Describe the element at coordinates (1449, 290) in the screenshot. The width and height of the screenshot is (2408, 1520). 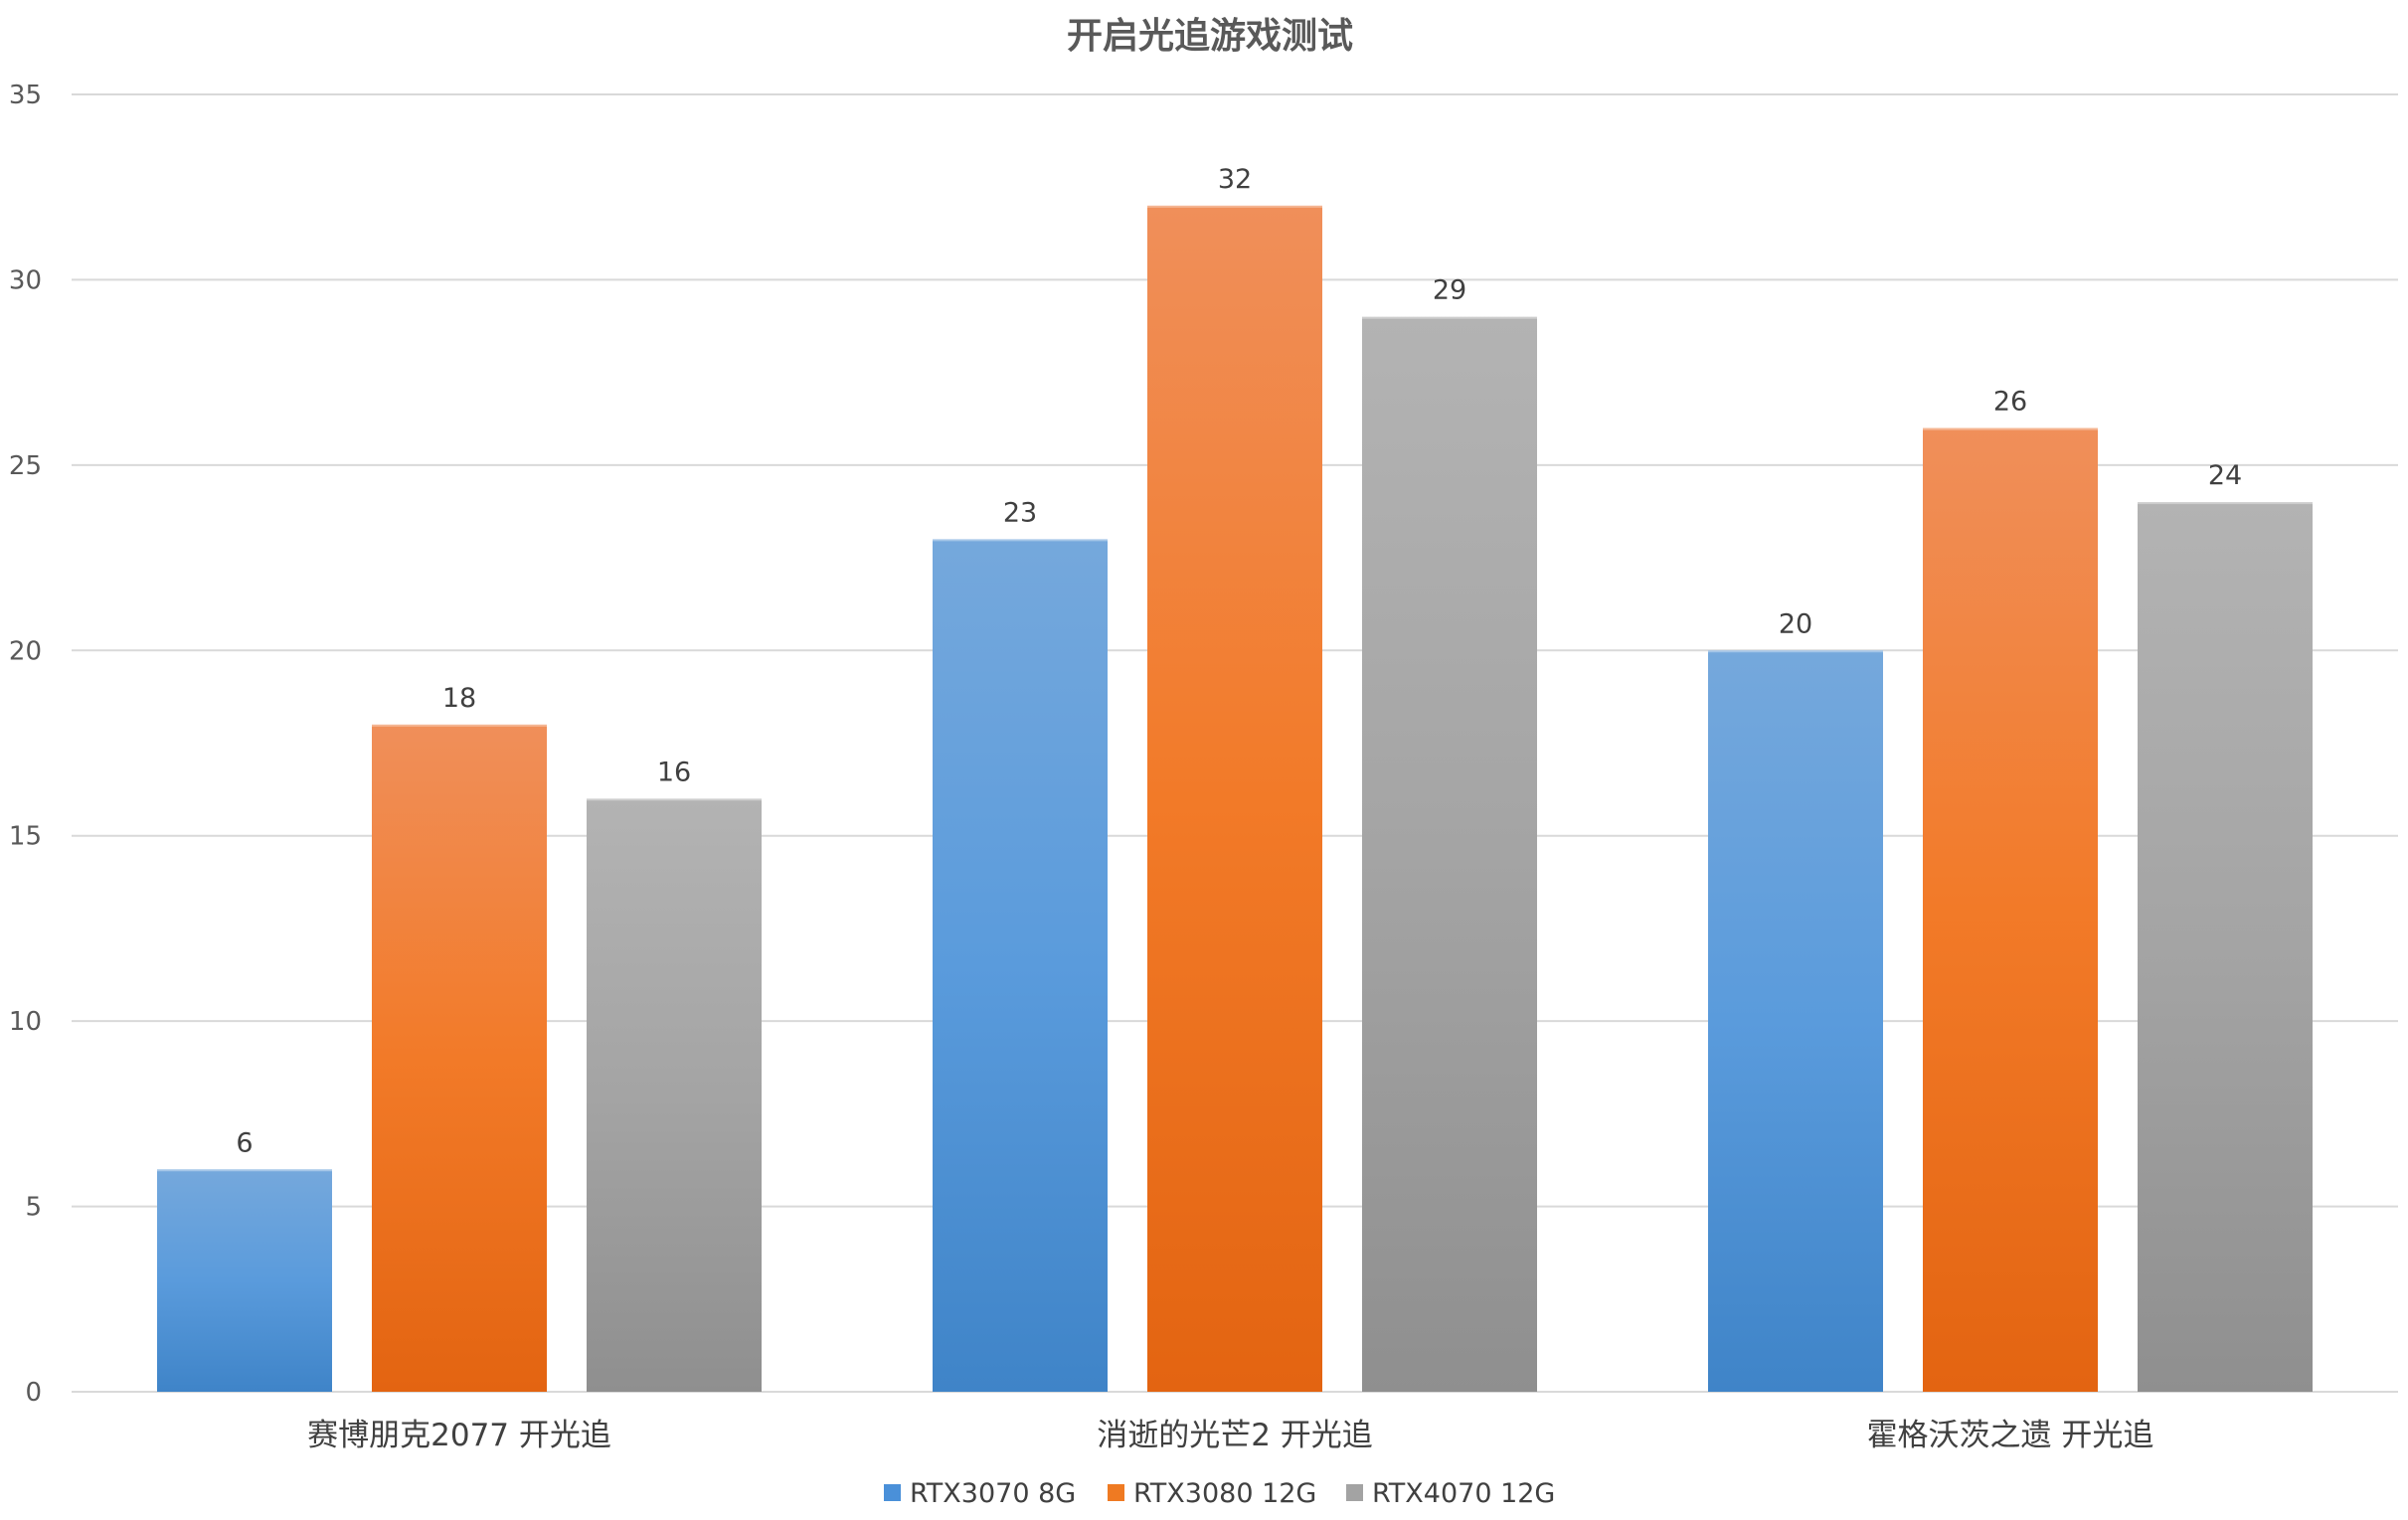
I see `data-label: 29` at that location.